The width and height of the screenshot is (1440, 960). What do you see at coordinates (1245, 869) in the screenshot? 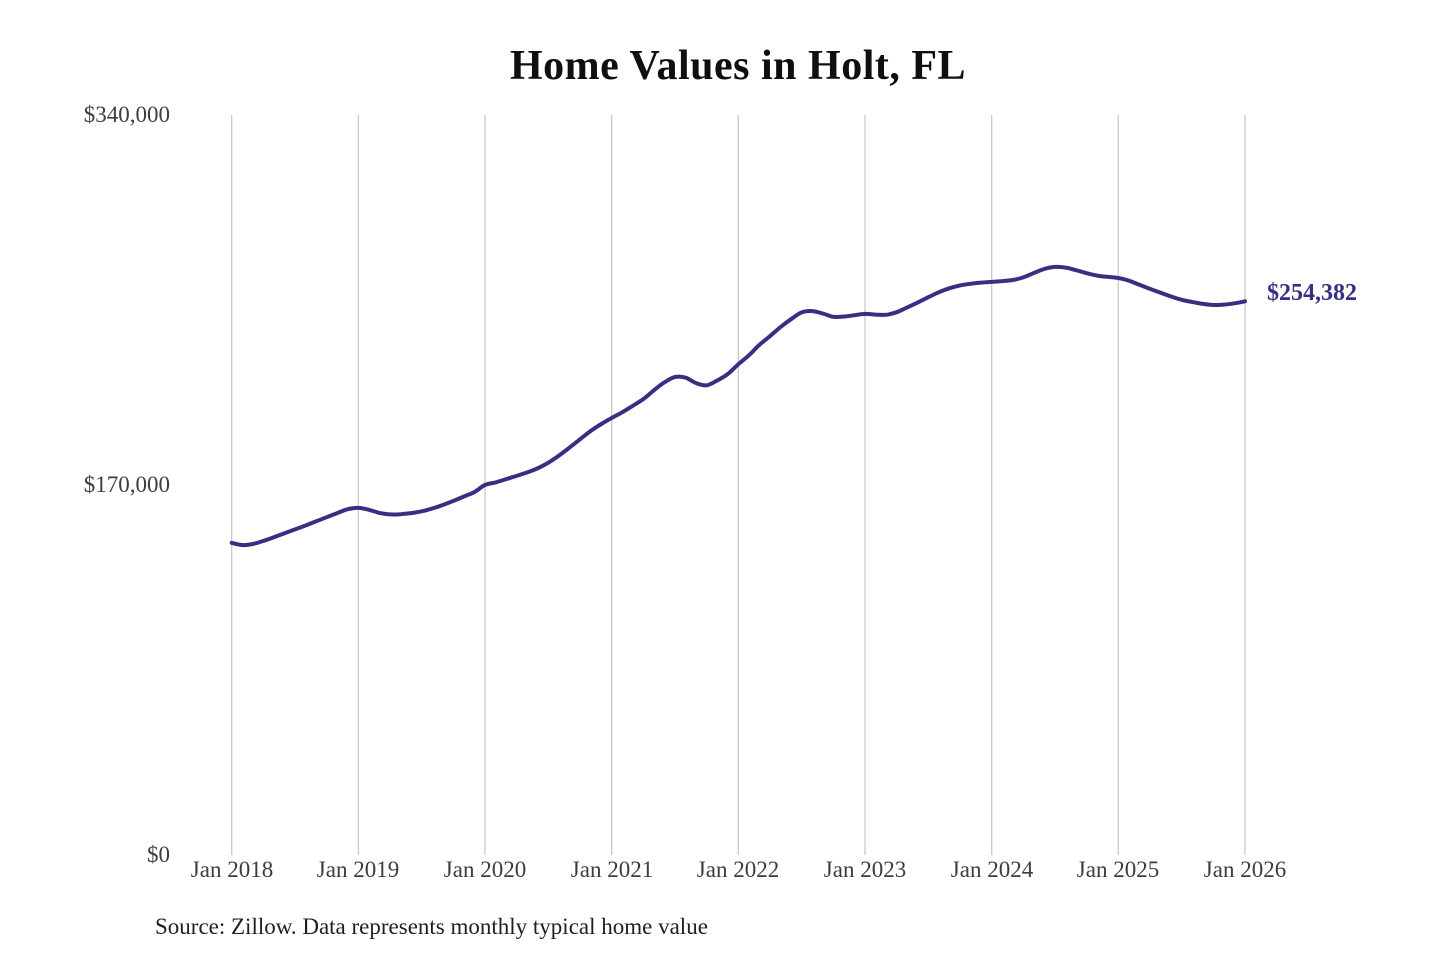
I see `x-axis-tick-label: Jan 2026` at bounding box center [1245, 869].